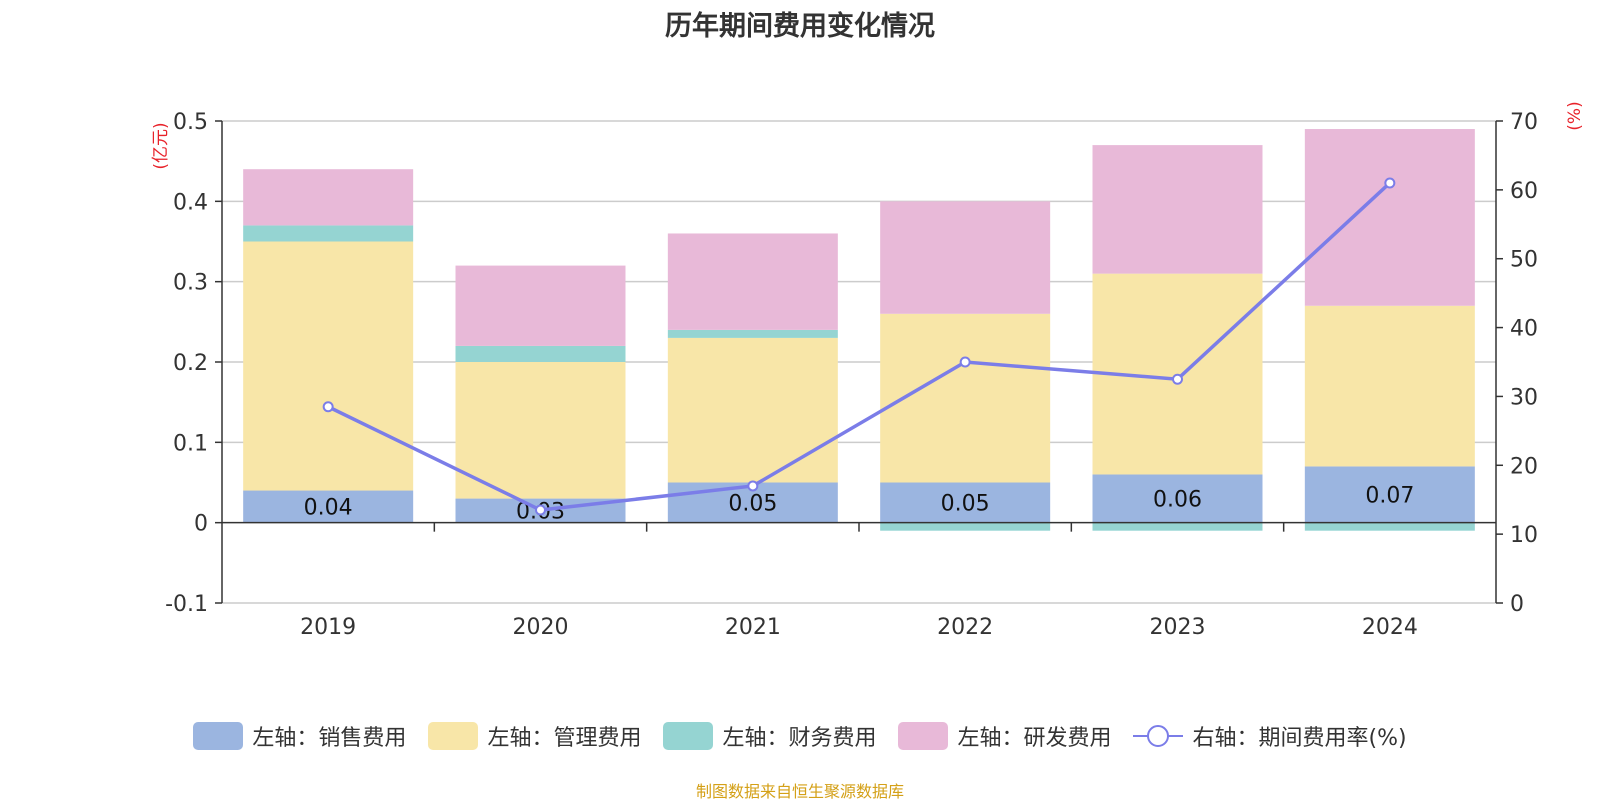  What do you see at coordinates (161, 145) in the screenshot?
I see `left-axis-title: (亿元)` at bounding box center [161, 145].